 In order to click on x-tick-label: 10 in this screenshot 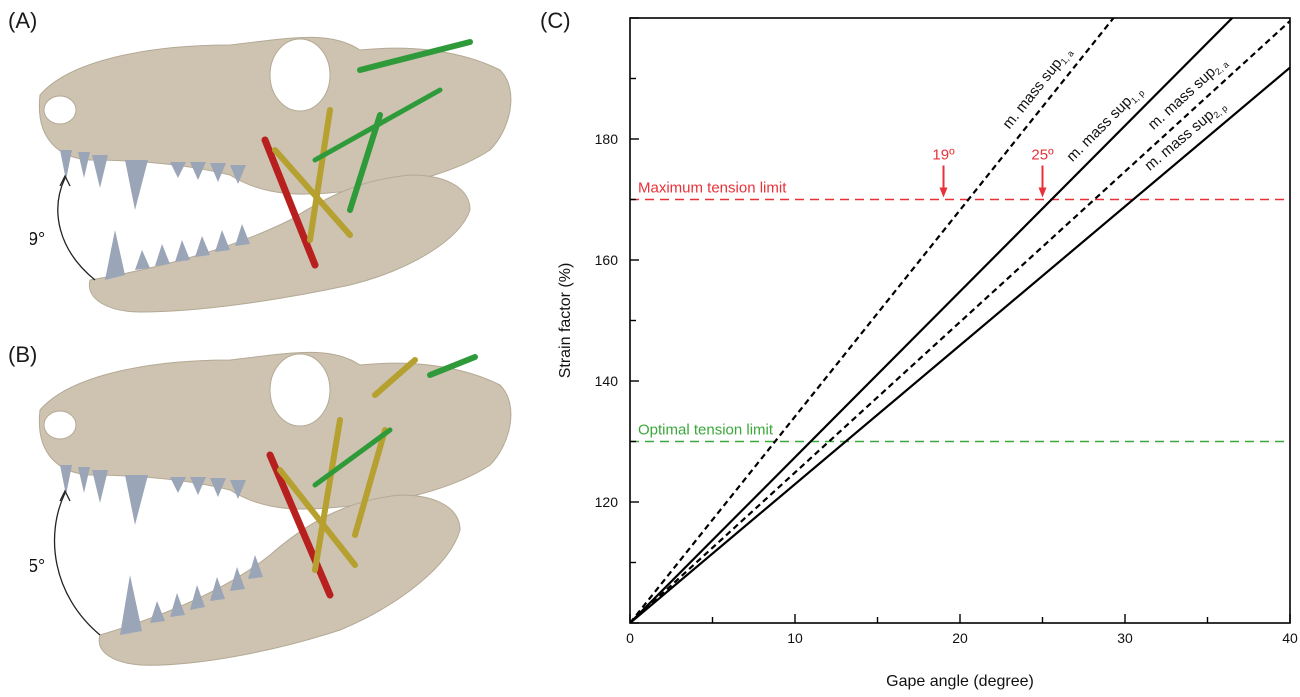, I will do `click(795, 638)`.